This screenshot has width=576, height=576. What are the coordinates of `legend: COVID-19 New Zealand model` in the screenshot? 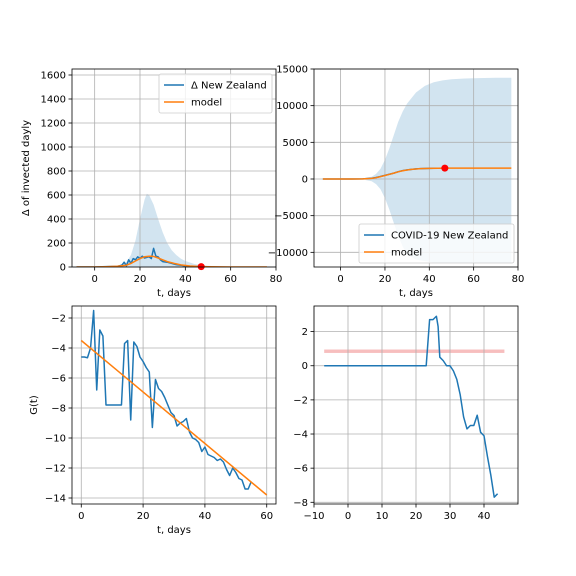 It's located at (436, 243).